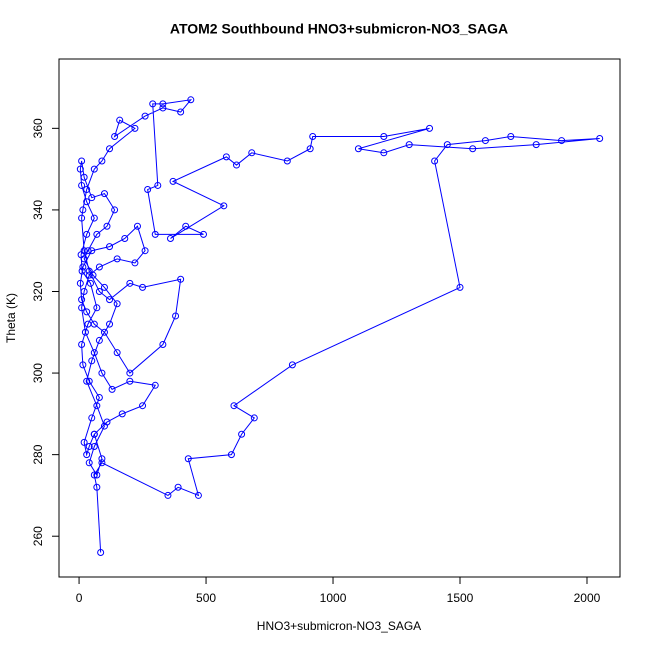 Image resolution: width=650 pixels, height=650 pixels. What do you see at coordinates (587, 598) in the screenshot?
I see `x-tick-label: 2000` at bounding box center [587, 598].